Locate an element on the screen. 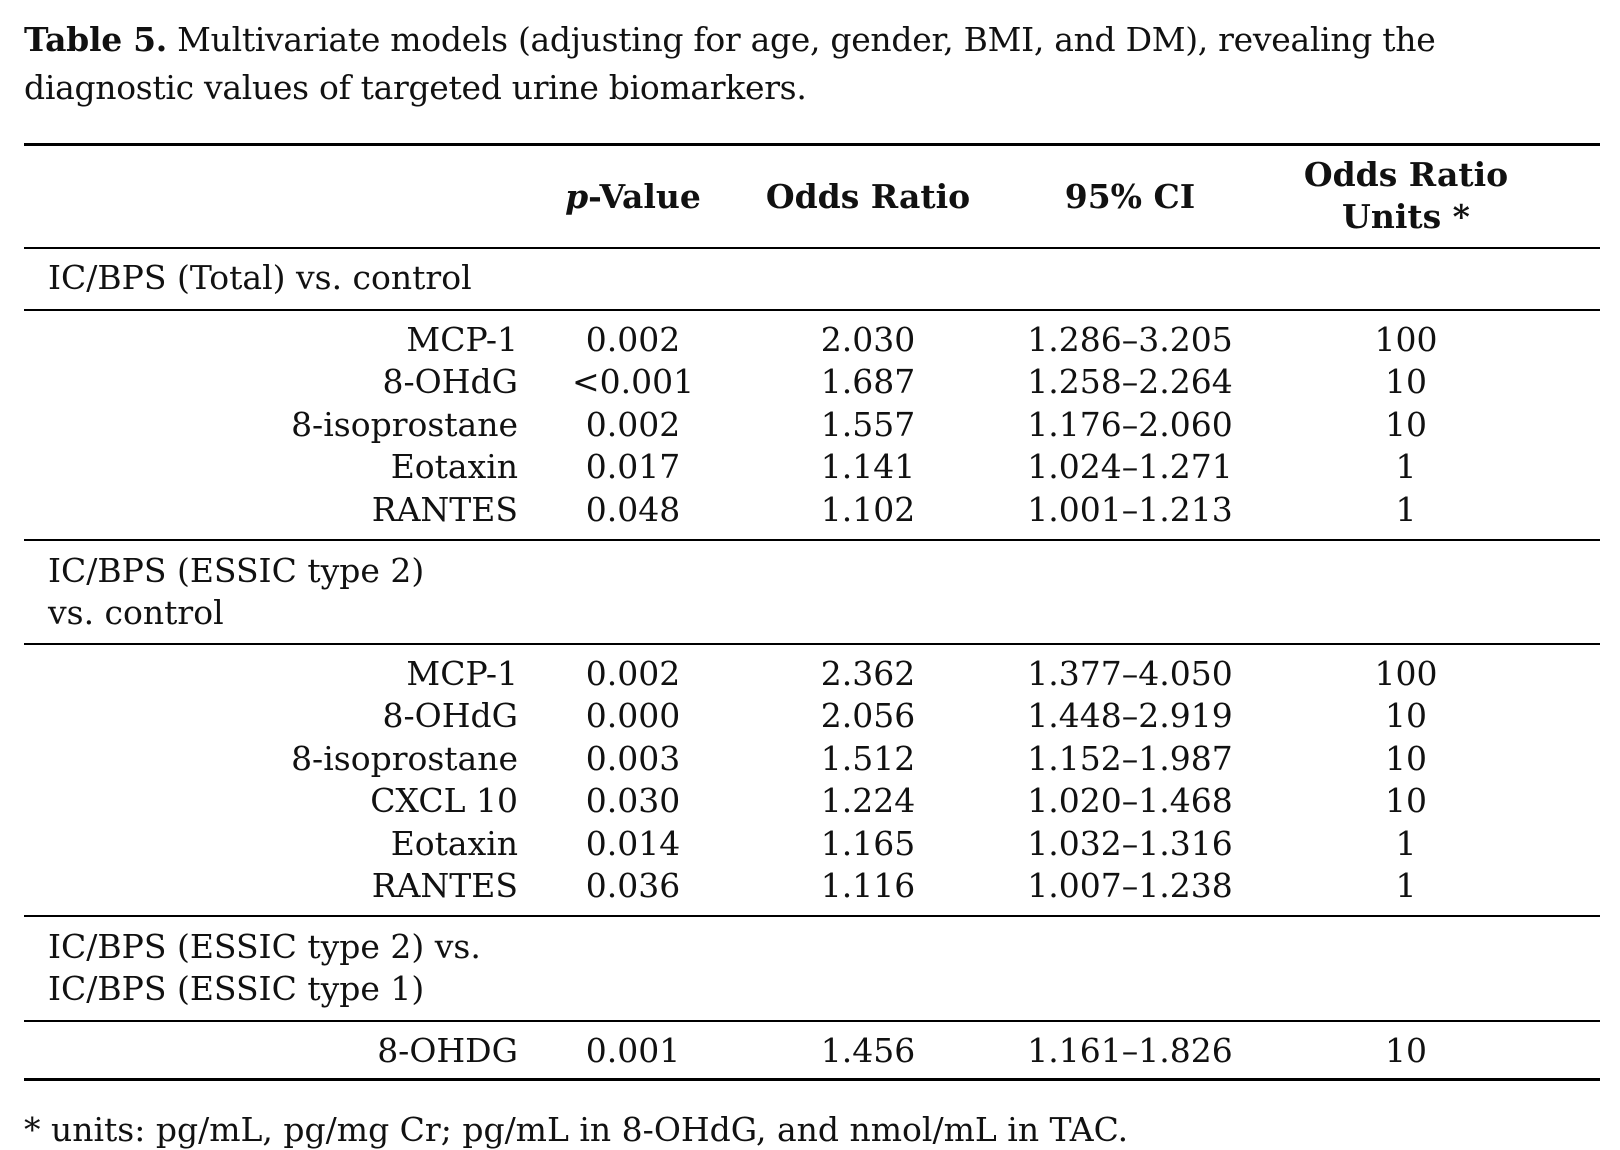 The height and width of the screenshot is (1150, 1620). group-label: IC/BPS (ESSIC type 2) vs. control is located at coordinates (236, 591).